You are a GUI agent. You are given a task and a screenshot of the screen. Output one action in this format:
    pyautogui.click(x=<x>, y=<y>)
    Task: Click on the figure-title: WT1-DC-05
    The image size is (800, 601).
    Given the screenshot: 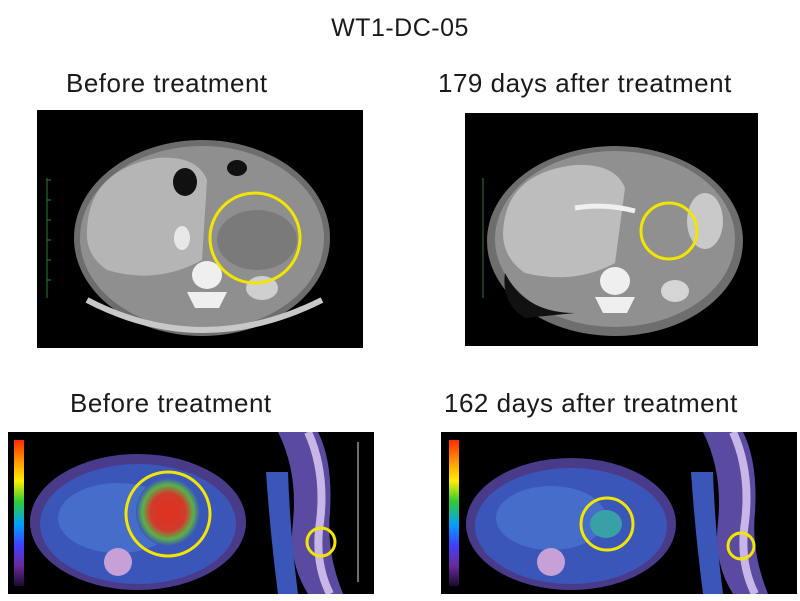 What is the action you would take?
    pyautogui.click(x=400, y=28)
    